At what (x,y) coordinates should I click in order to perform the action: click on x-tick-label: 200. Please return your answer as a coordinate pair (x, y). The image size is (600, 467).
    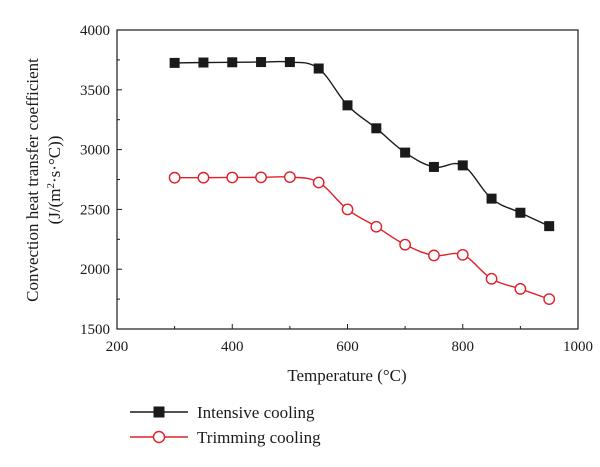
    Looking at the image, I should click on (117, 347).